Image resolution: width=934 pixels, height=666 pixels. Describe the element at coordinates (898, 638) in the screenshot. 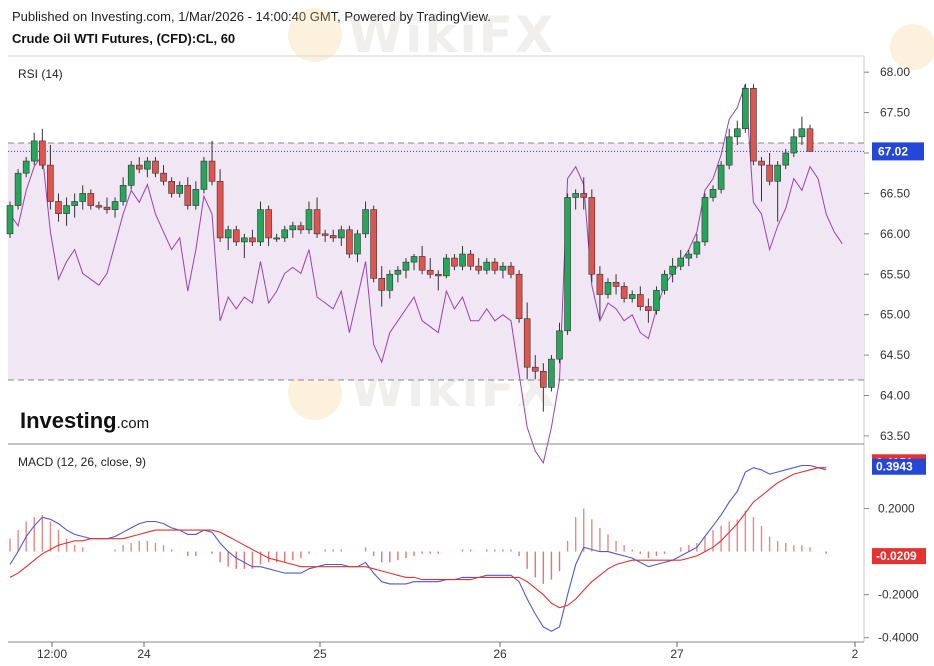

I see `macd-tick-label: -0.4000` at that location.